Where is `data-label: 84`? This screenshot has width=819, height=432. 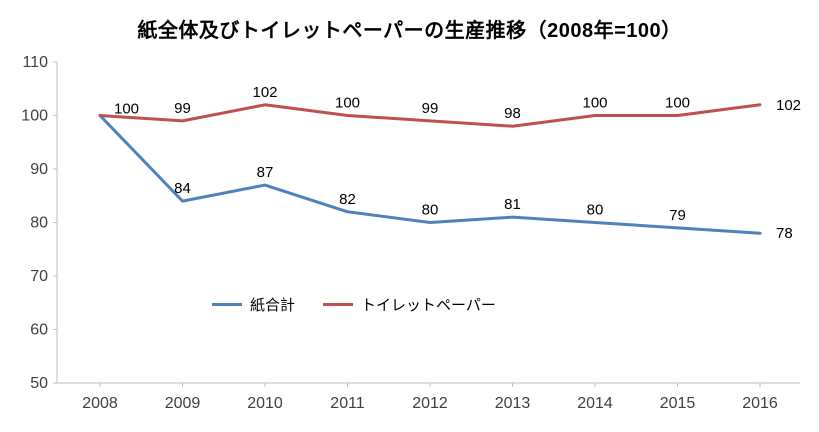 data-label: 84 is located at coordinates (182, 188).